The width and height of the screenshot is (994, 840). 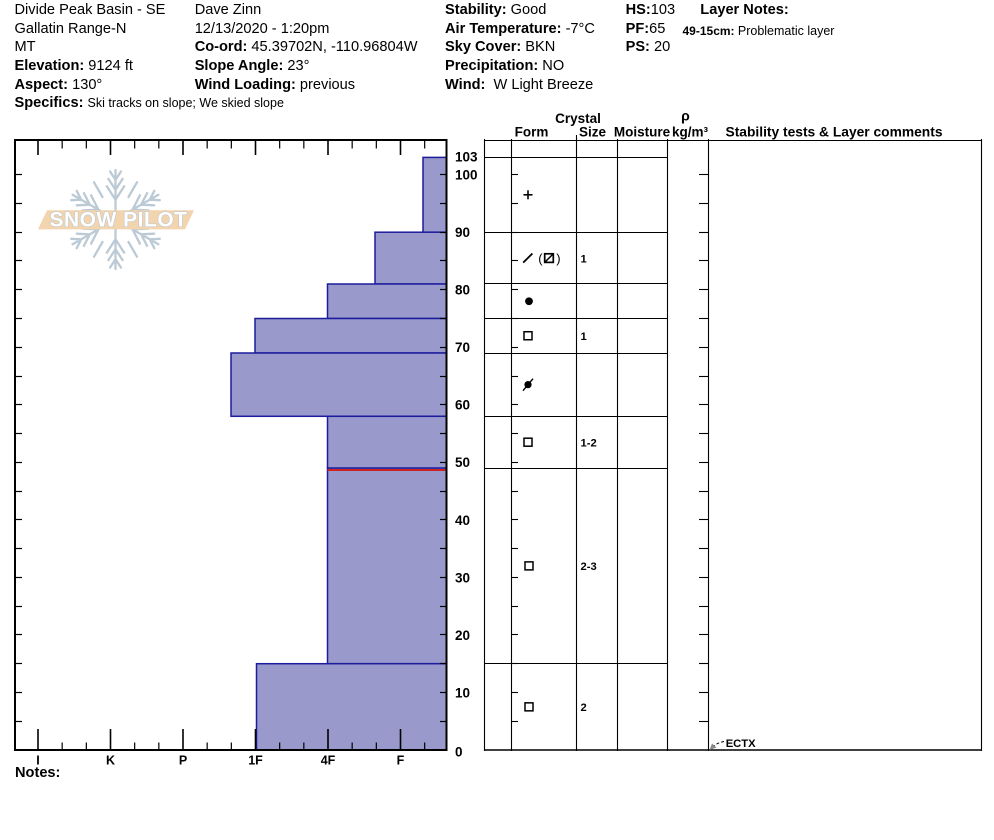 I want to click on svg-text: 1F, so click(x=255, y=761).